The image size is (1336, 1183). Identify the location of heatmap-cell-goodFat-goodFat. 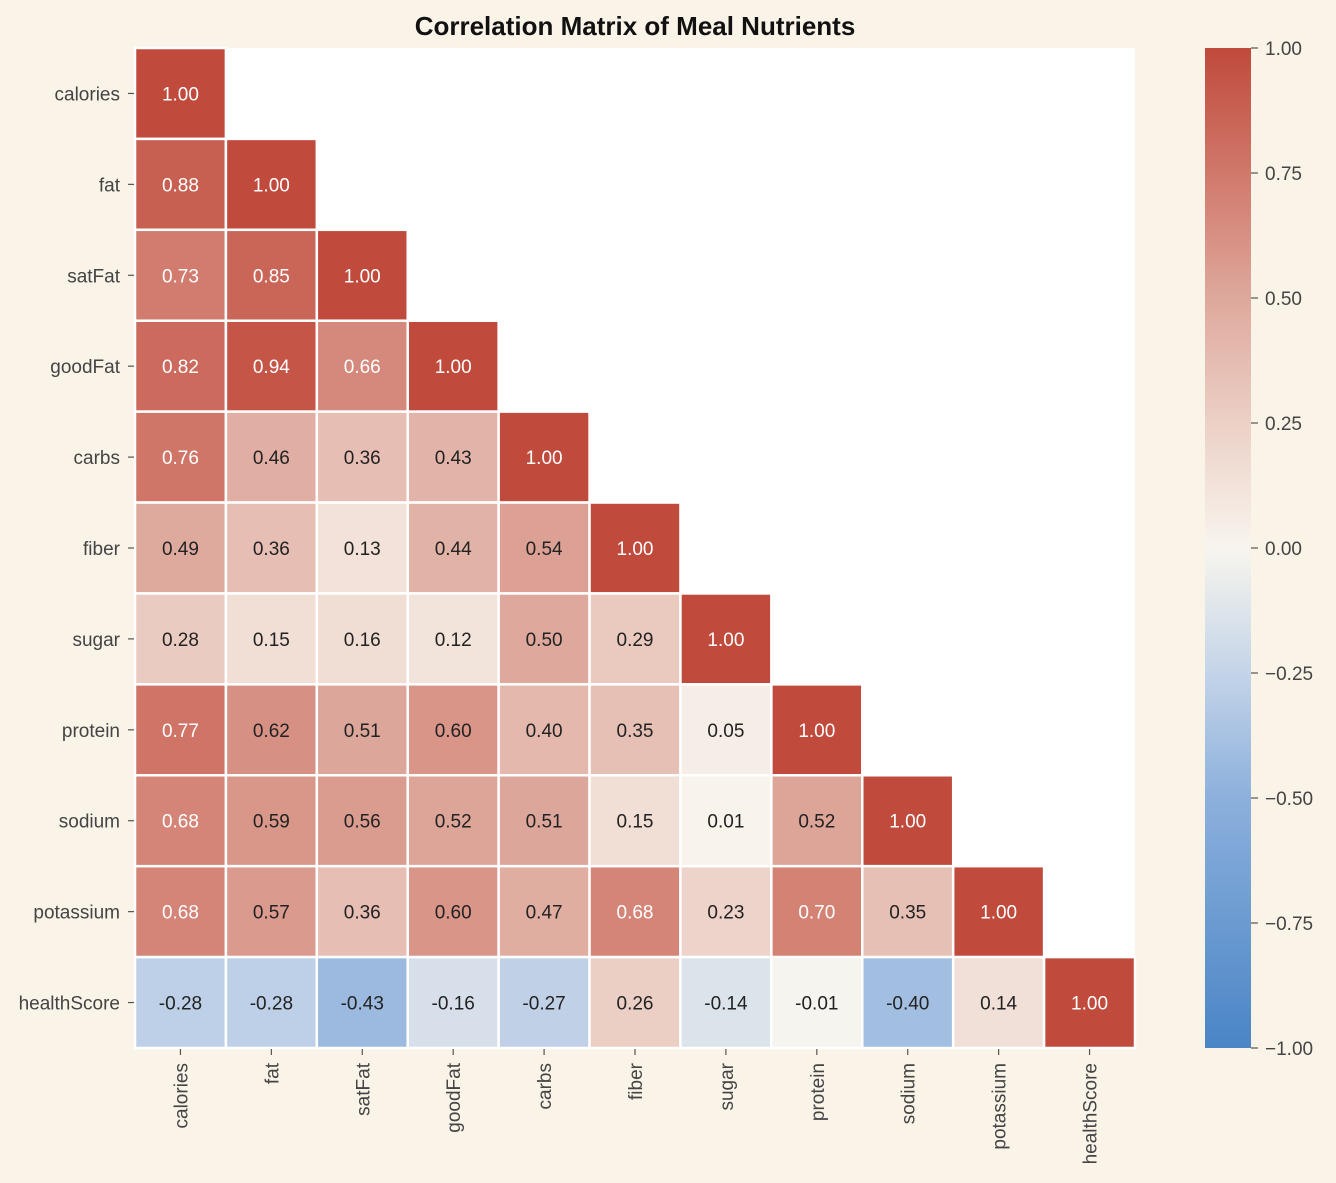
(453, 366).